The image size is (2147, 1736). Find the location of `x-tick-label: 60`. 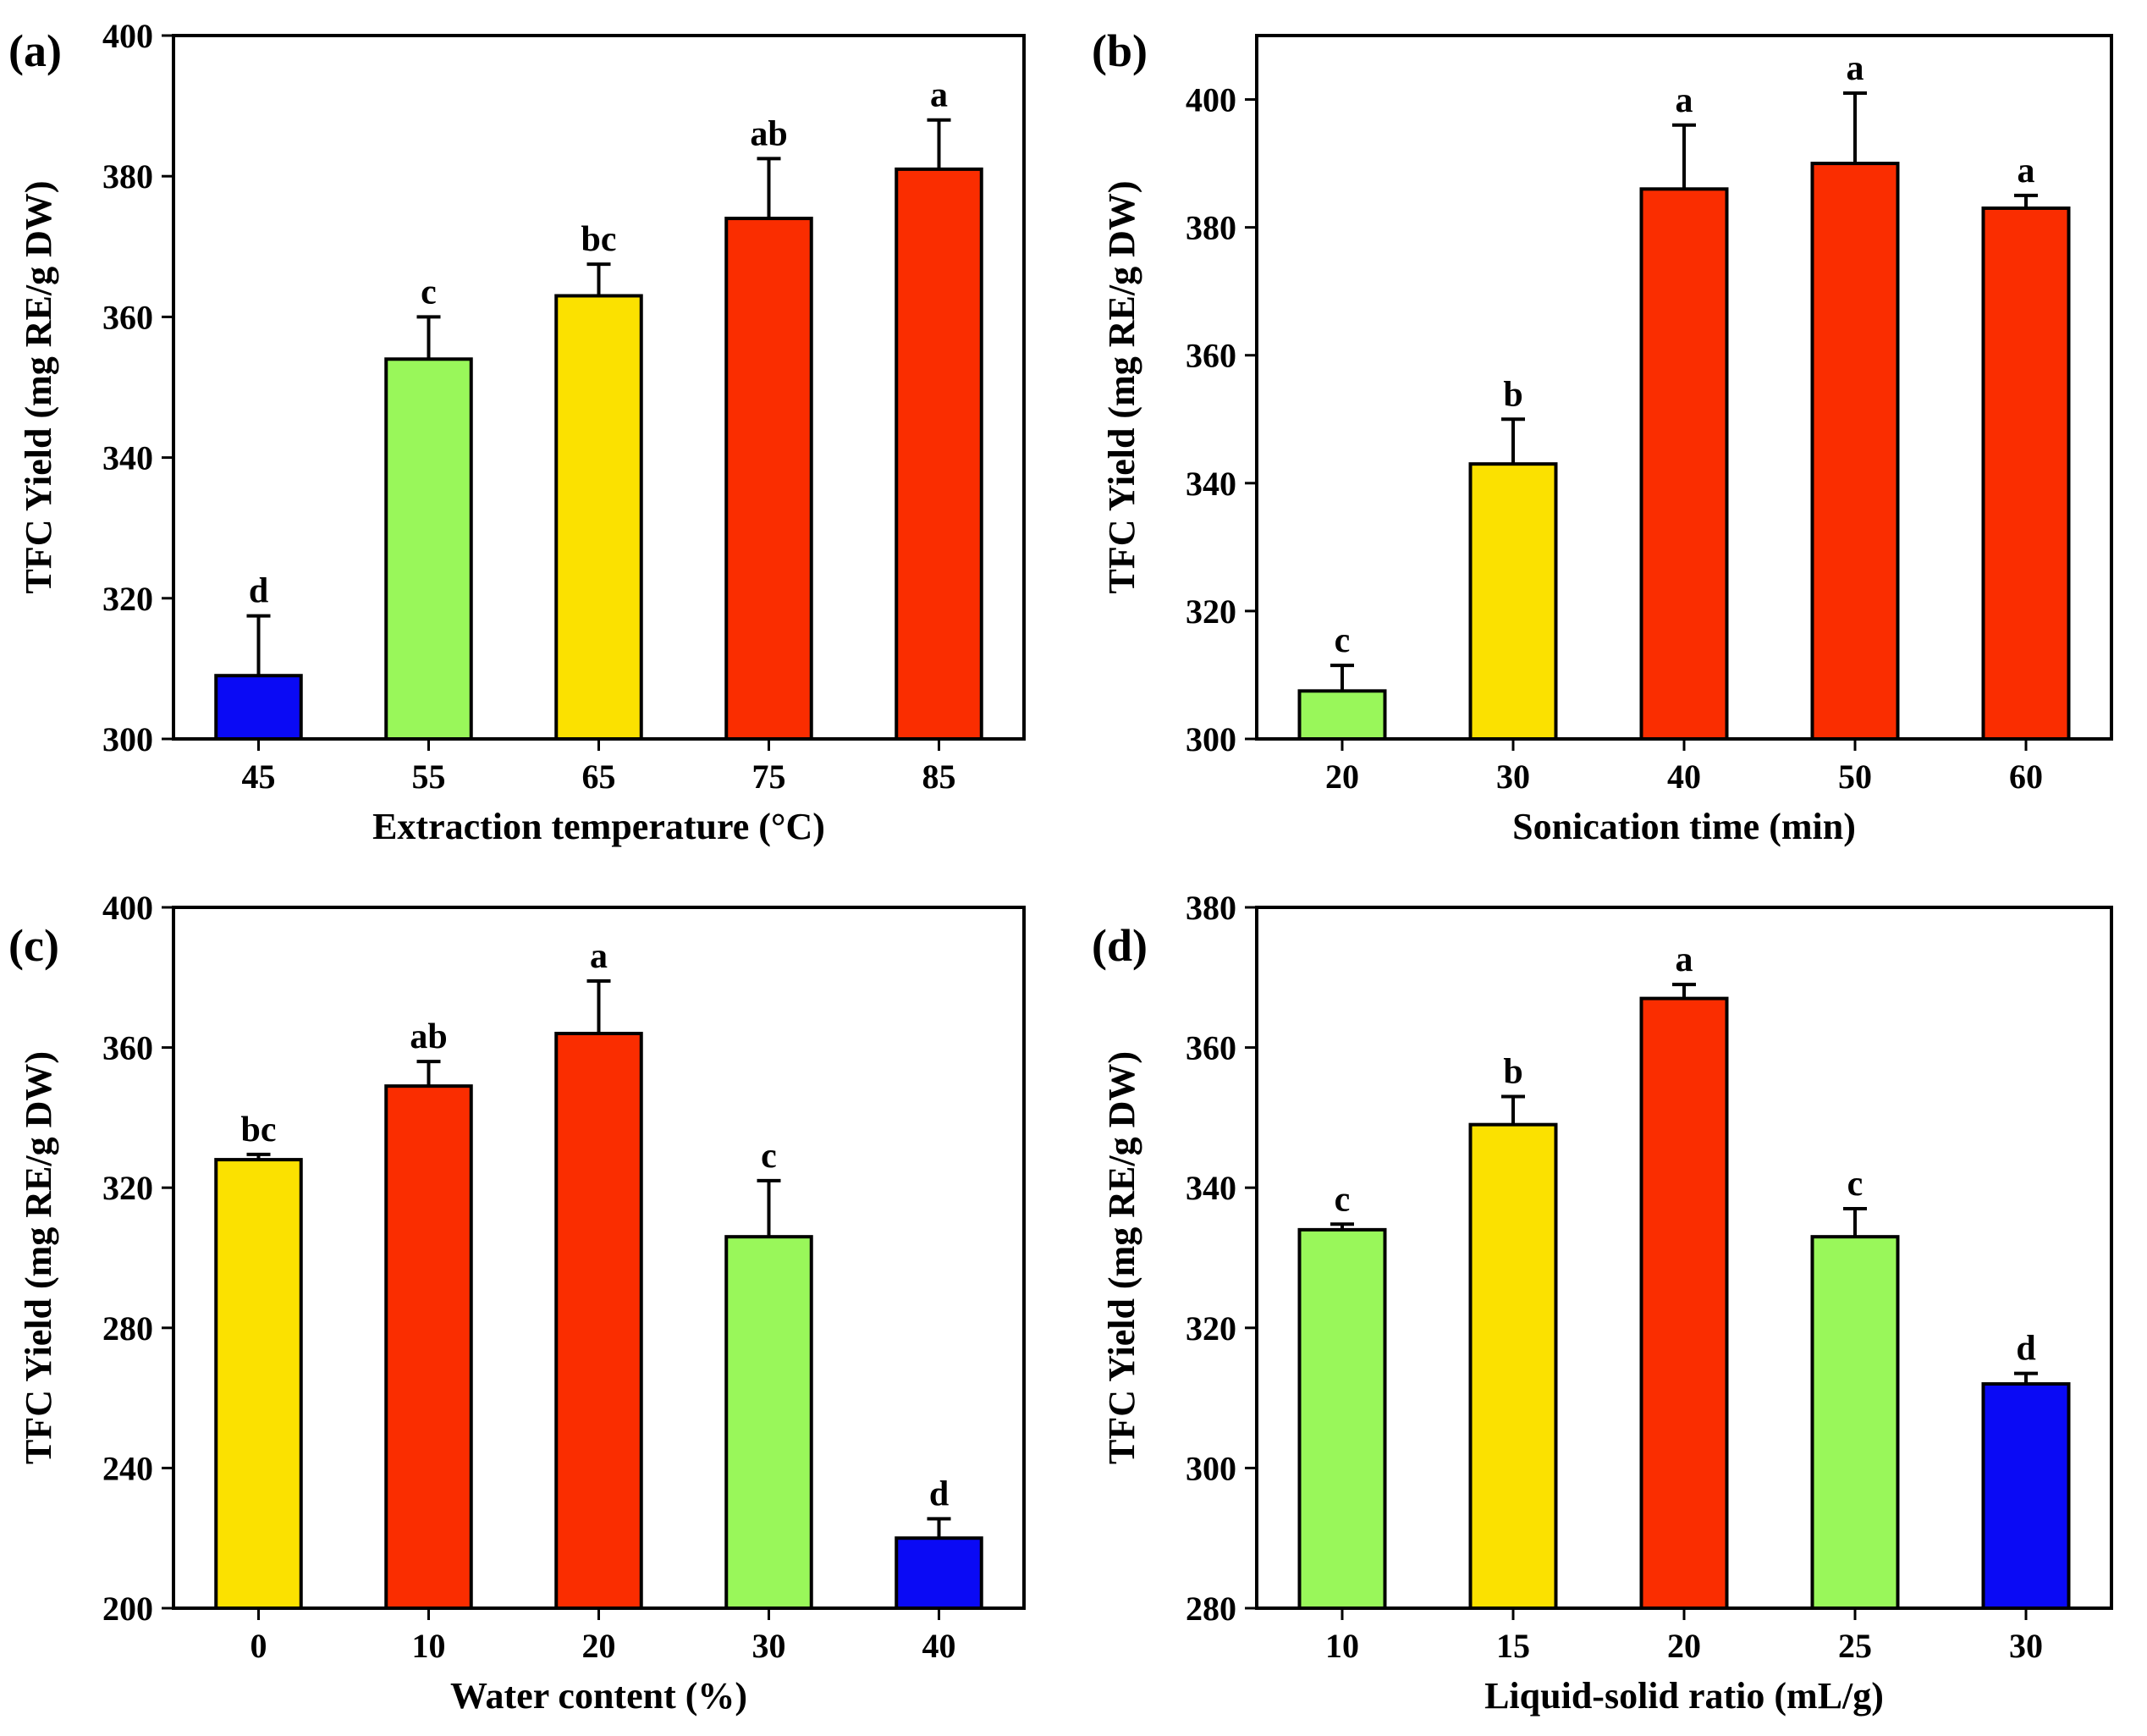

x-tick-label: 60 is located at coordinates (2026, 777).